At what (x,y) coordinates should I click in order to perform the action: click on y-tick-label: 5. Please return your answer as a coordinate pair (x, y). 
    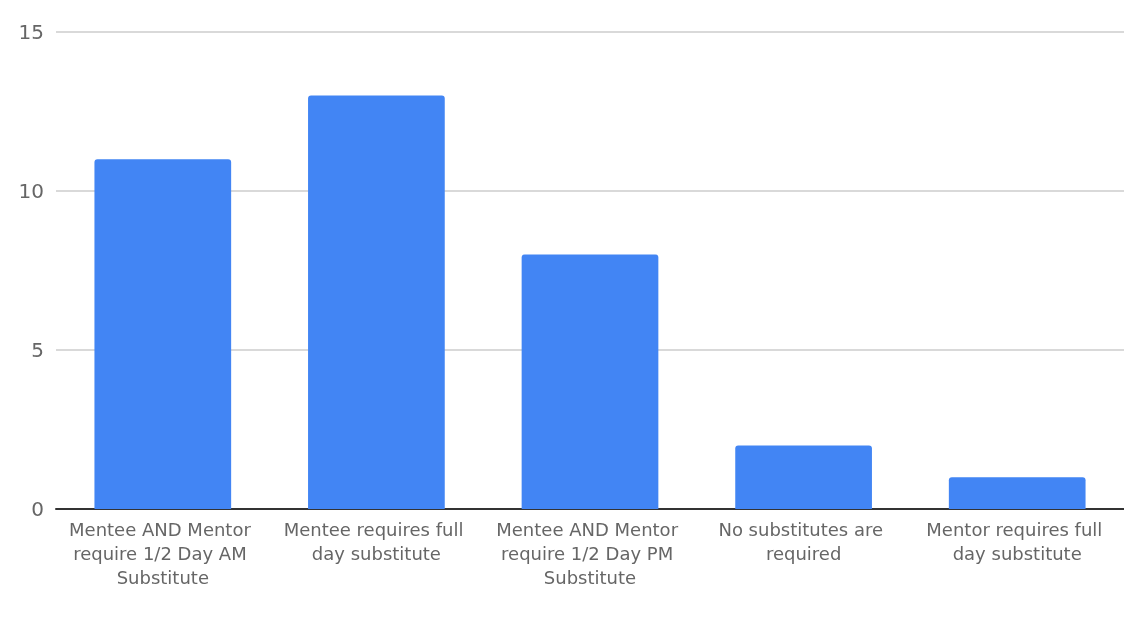
    Looking at the image, I should click on (37, 350).